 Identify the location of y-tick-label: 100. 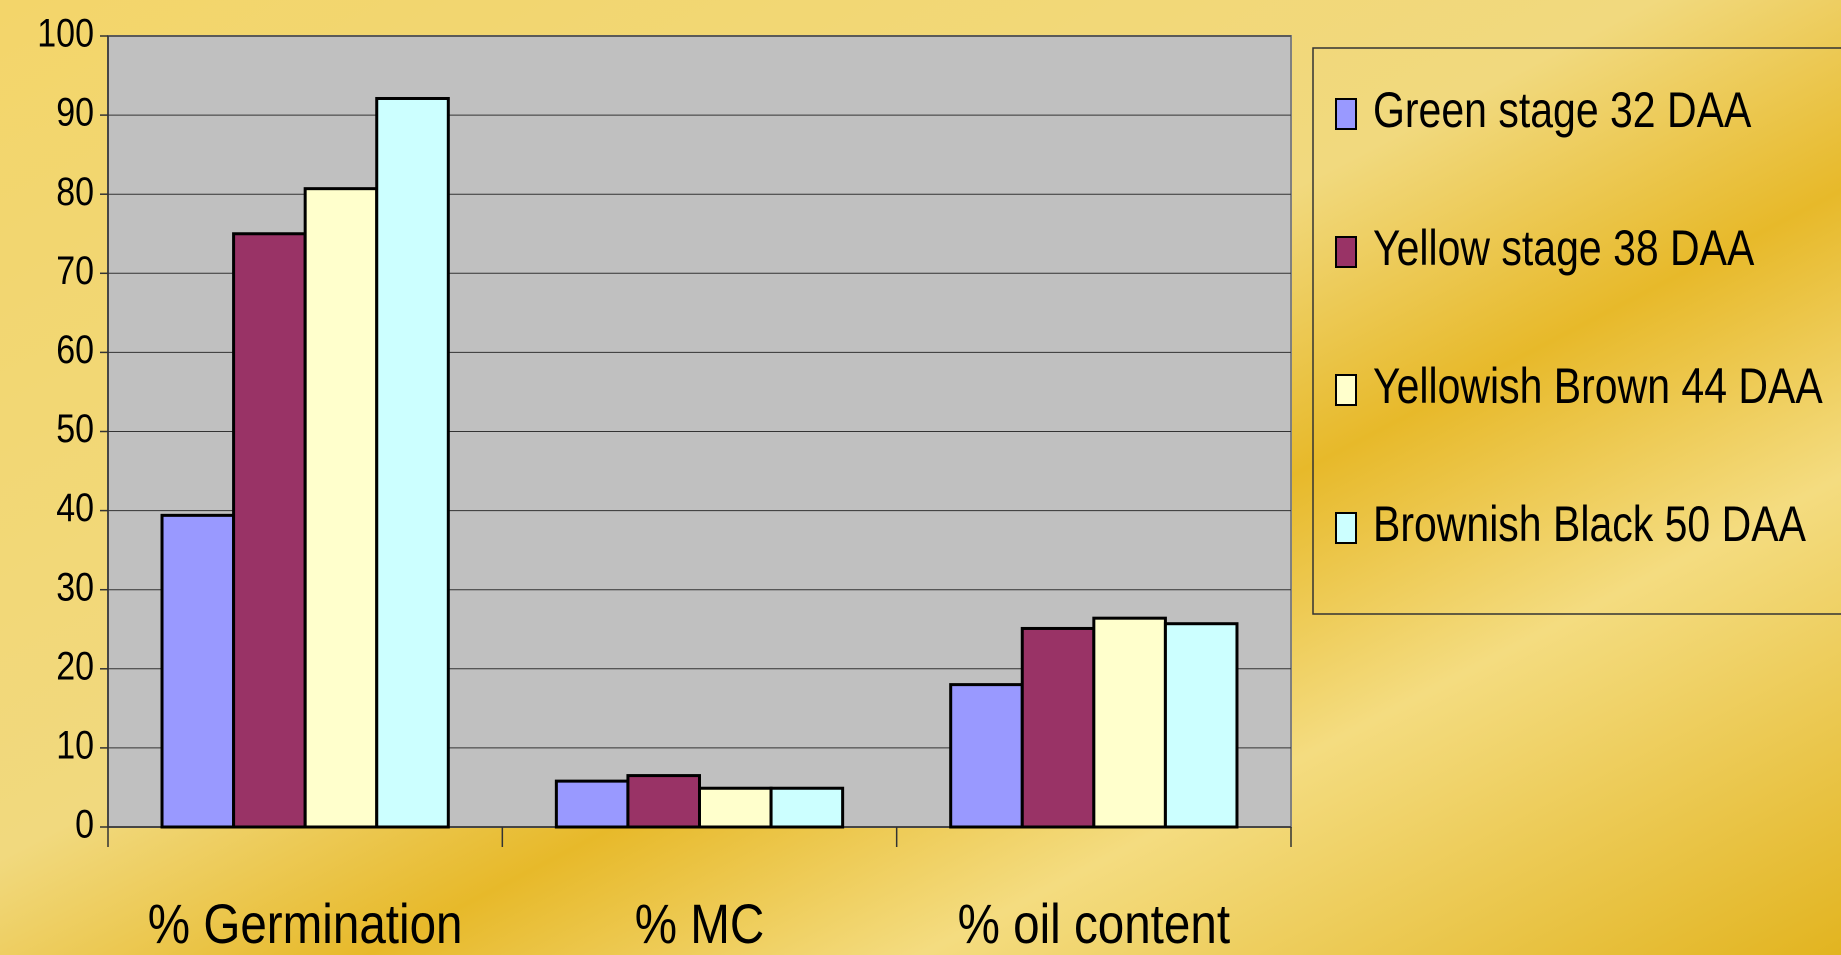
(65, 32).